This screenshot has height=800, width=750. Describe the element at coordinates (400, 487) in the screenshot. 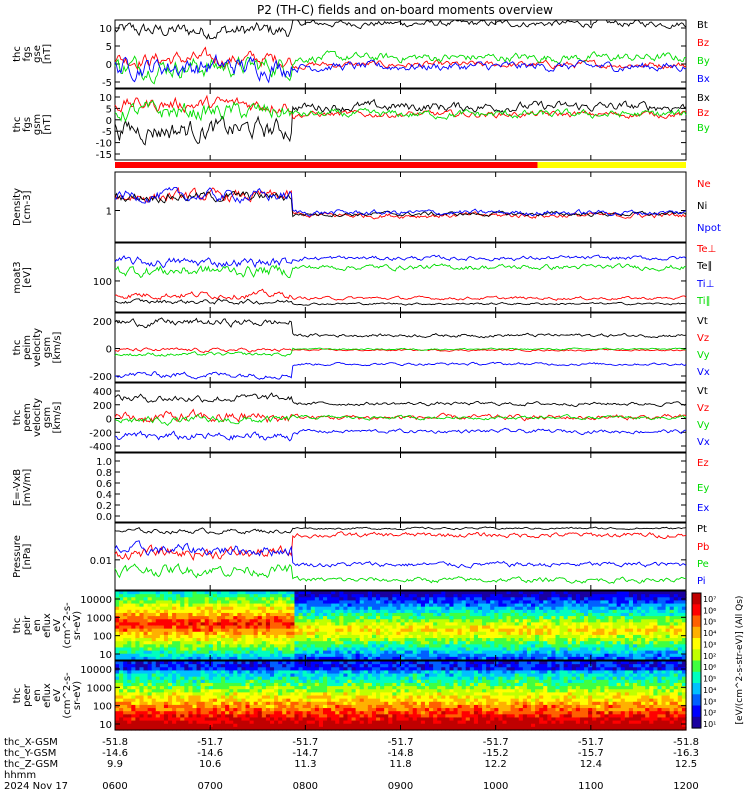

I see `panel-frame` at that location.